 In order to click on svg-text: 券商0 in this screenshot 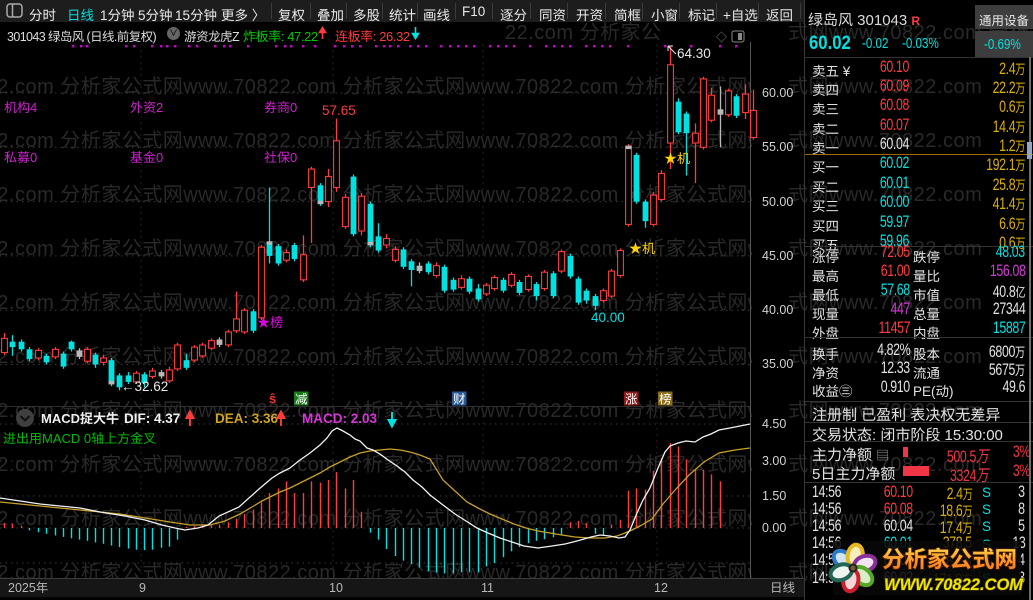, I will do `click(280, 107)`.